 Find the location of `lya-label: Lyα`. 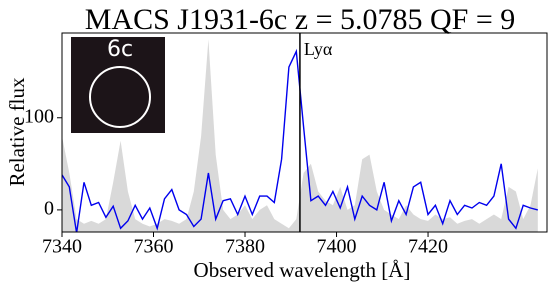

lya-label: Lyα is located at coordinates (318, 49).